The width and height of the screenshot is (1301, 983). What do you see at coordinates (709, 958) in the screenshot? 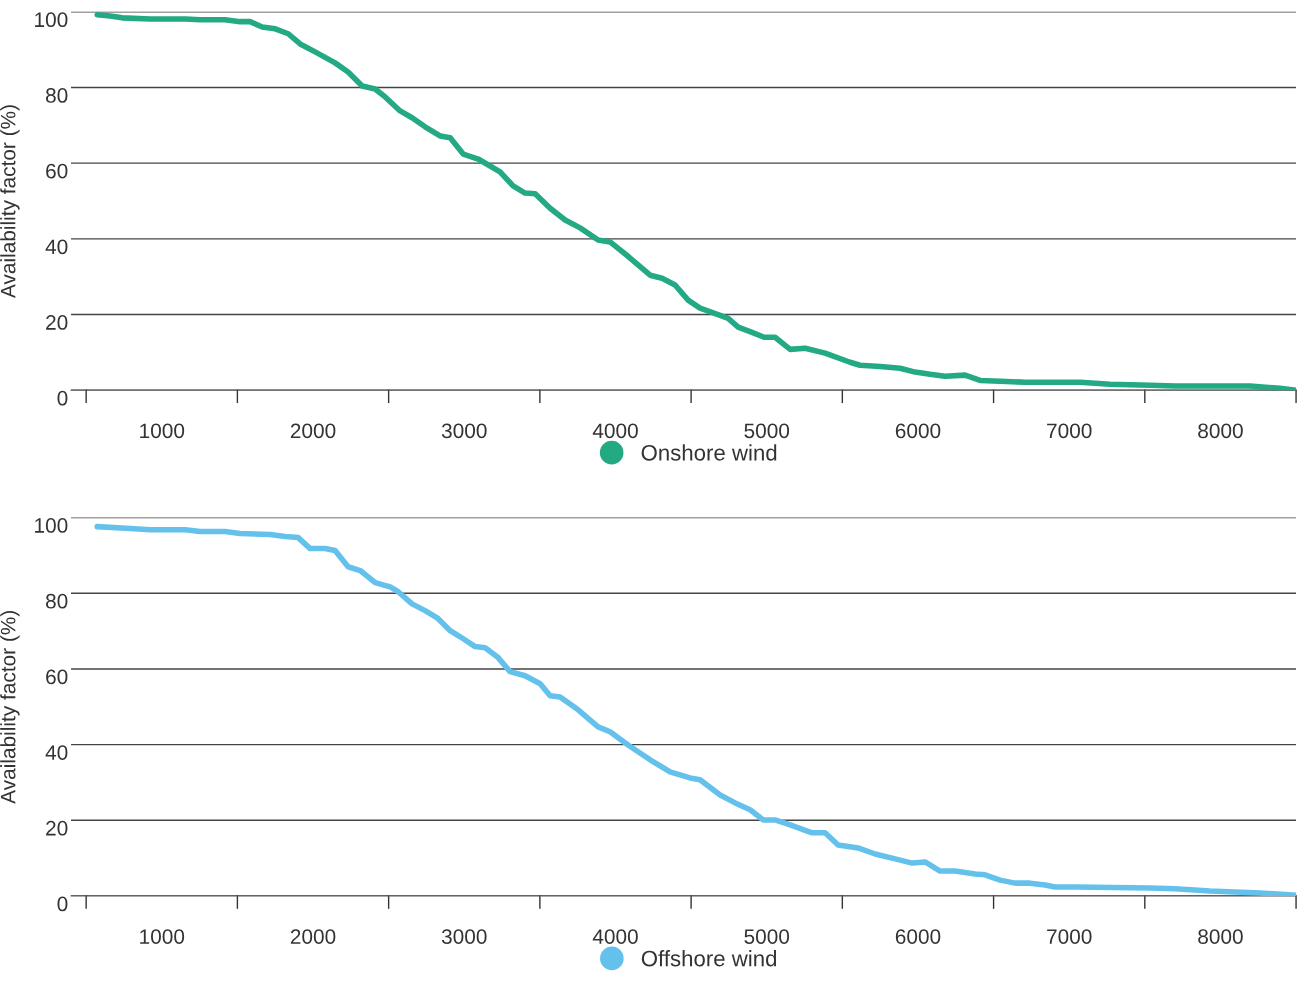
I see `legend-label: Offshore wind` at bounding box center [709, 958].